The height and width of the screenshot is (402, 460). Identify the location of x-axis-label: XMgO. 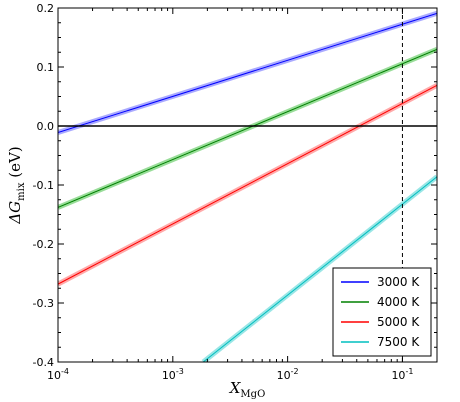
(247, 389).